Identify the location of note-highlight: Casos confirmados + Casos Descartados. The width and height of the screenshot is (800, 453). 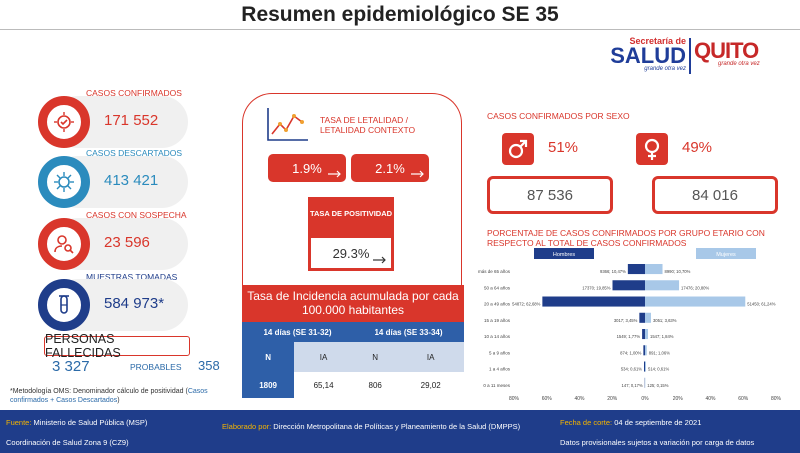
(109, 396).